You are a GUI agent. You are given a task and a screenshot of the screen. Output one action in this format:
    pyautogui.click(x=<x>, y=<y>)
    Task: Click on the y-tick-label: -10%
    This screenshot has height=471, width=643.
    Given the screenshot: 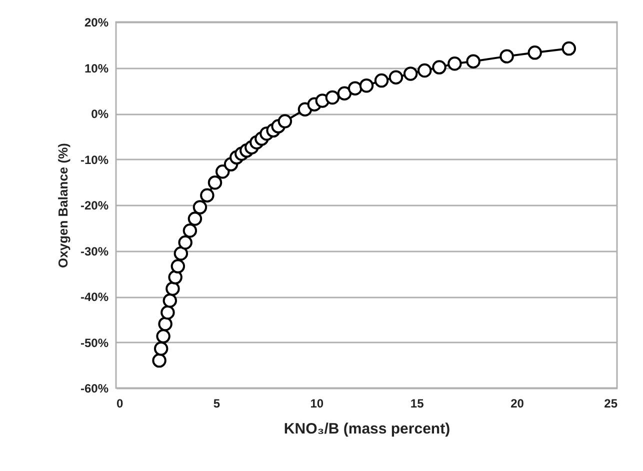 What is the action you would take?
    pyautogui.click(x=94, y=159)
    